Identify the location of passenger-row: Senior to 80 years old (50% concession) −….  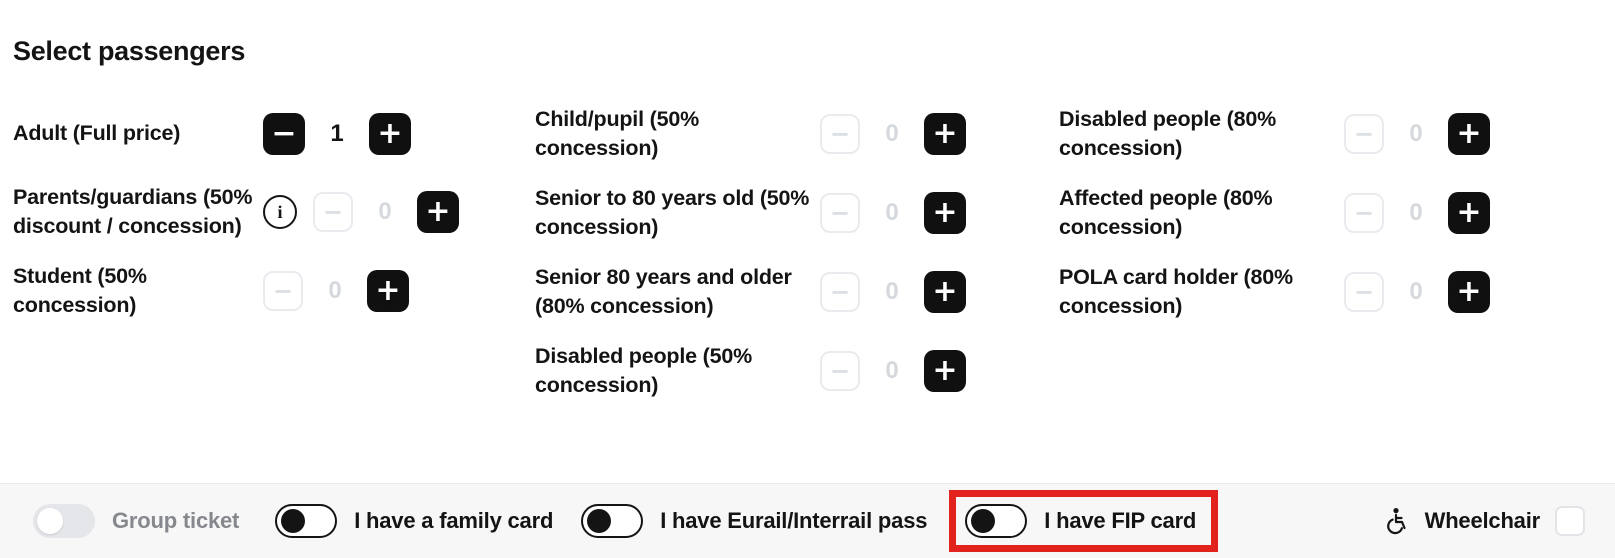
(756, 213).